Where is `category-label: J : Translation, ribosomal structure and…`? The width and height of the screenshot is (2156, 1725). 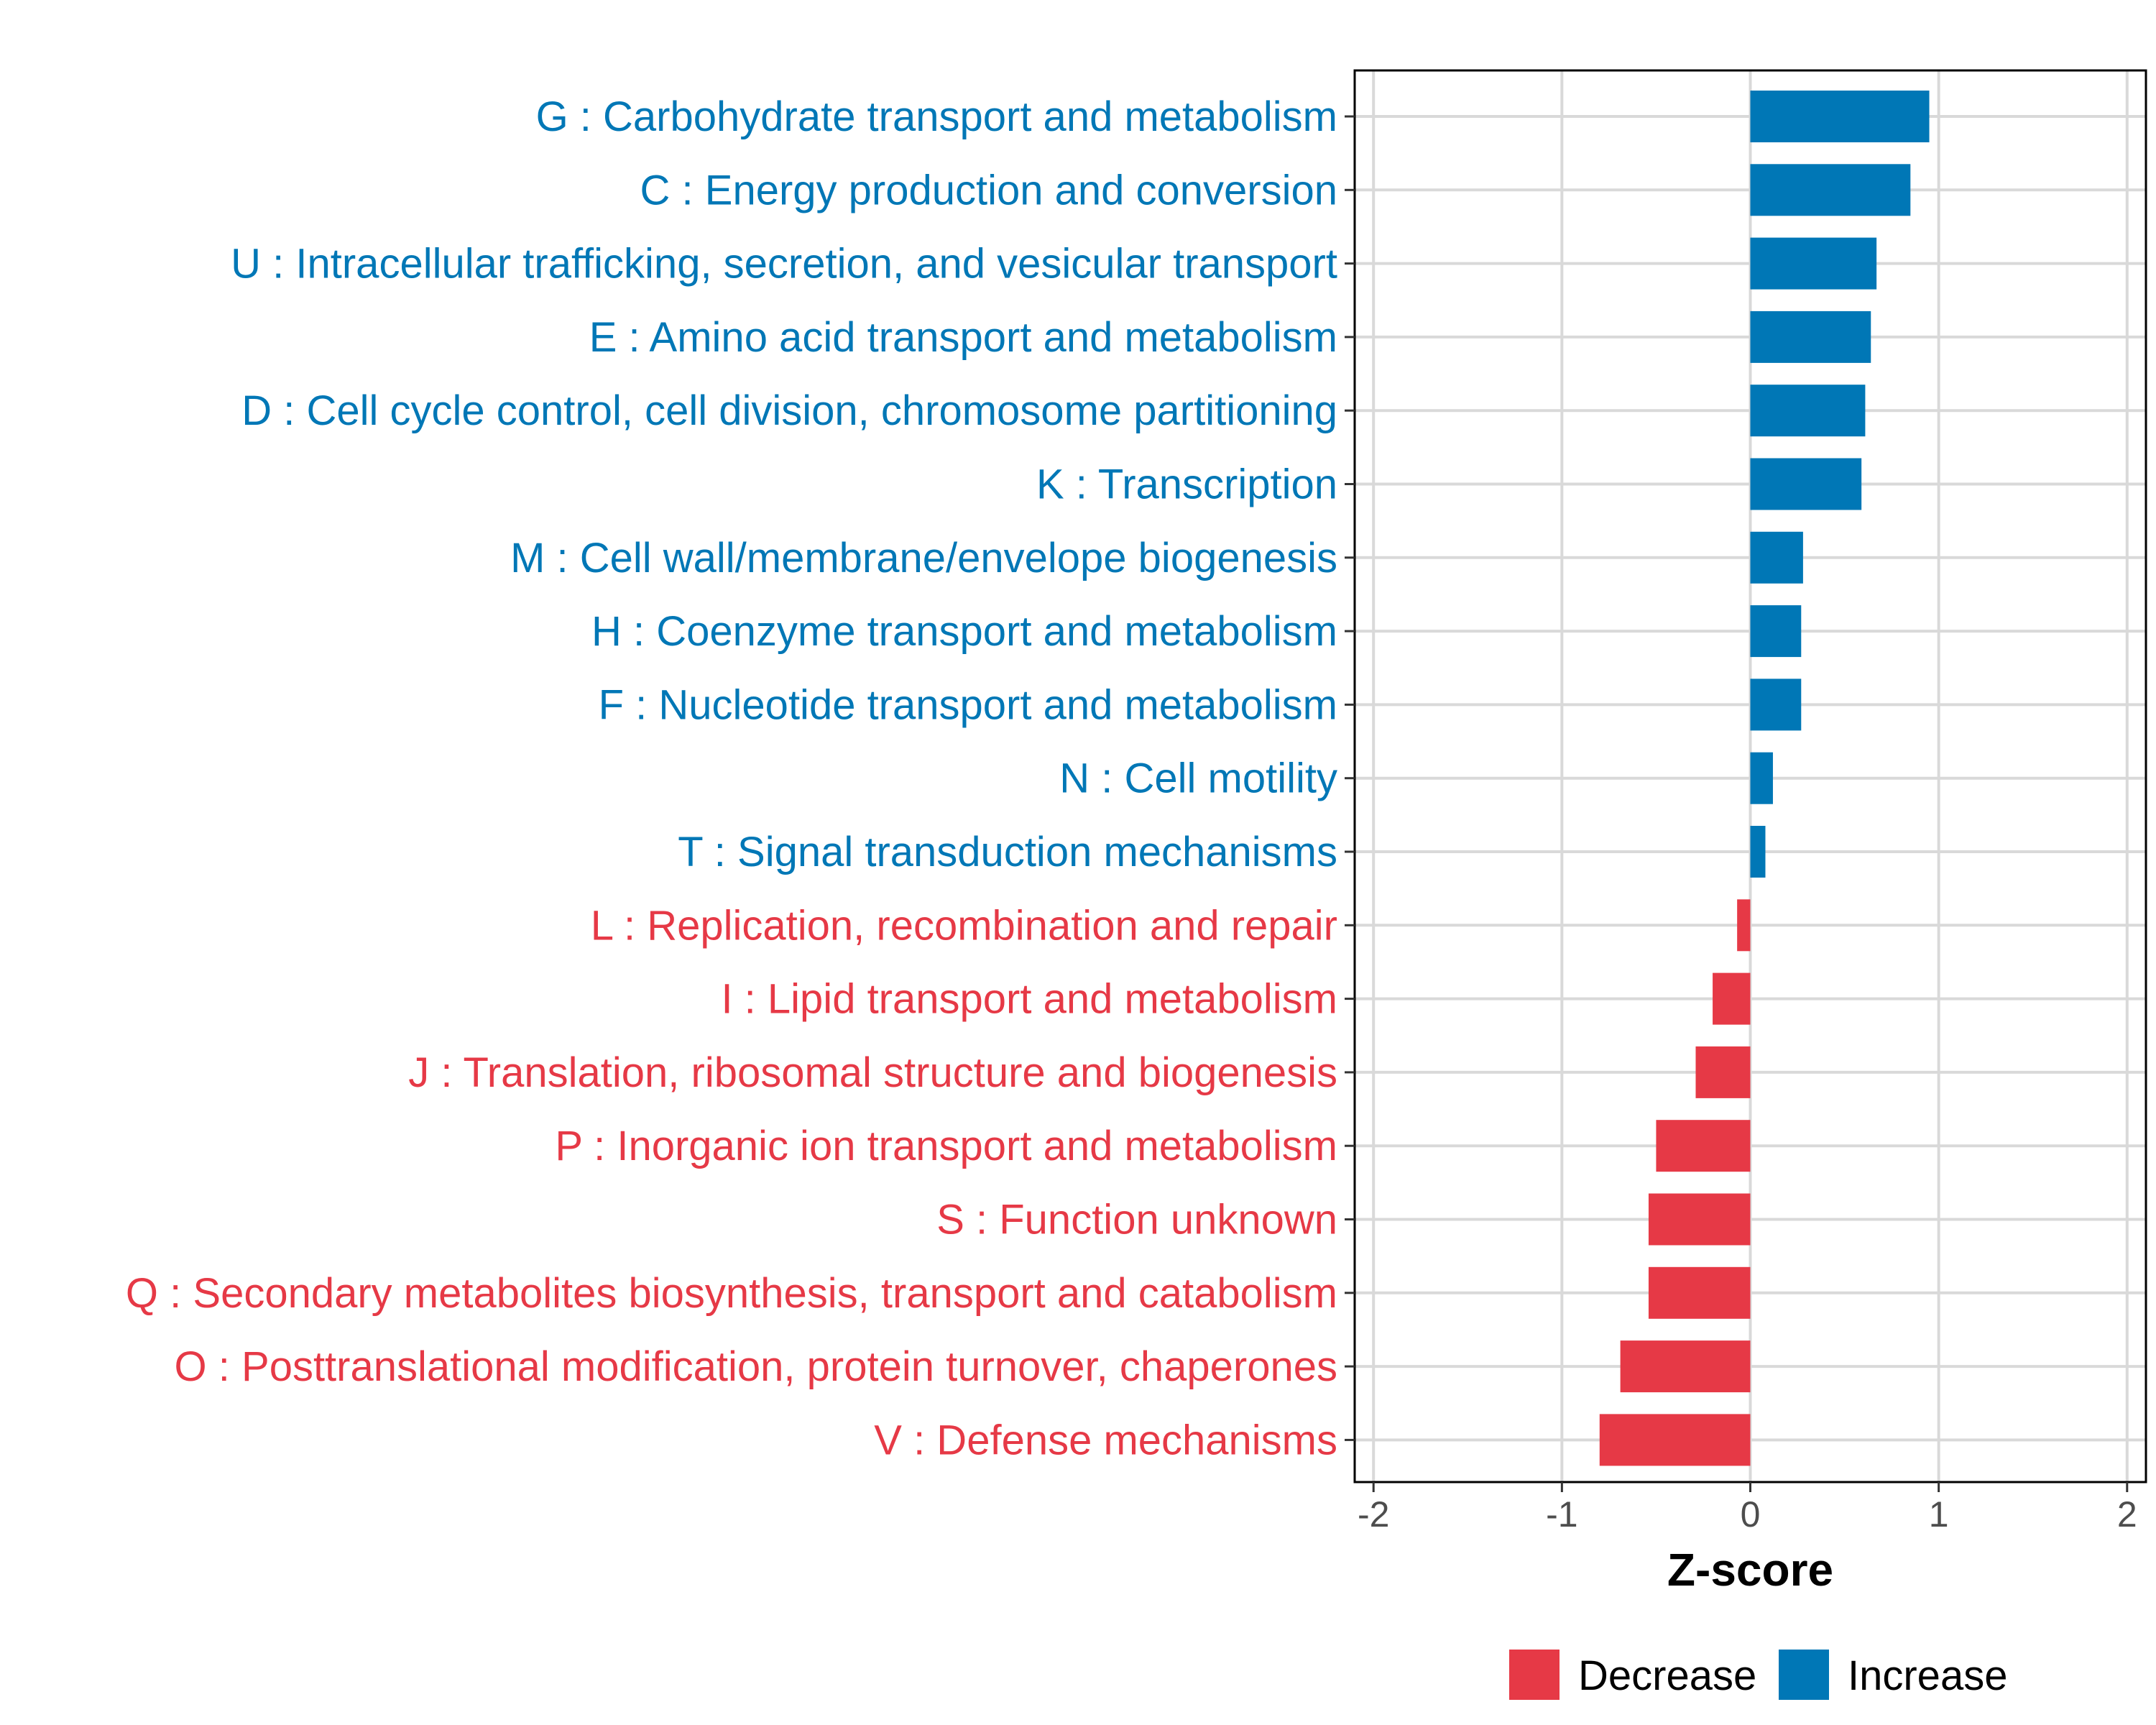 category-label: J : Translation, ribosomal structure and… is located at coordinates (872, 1072).